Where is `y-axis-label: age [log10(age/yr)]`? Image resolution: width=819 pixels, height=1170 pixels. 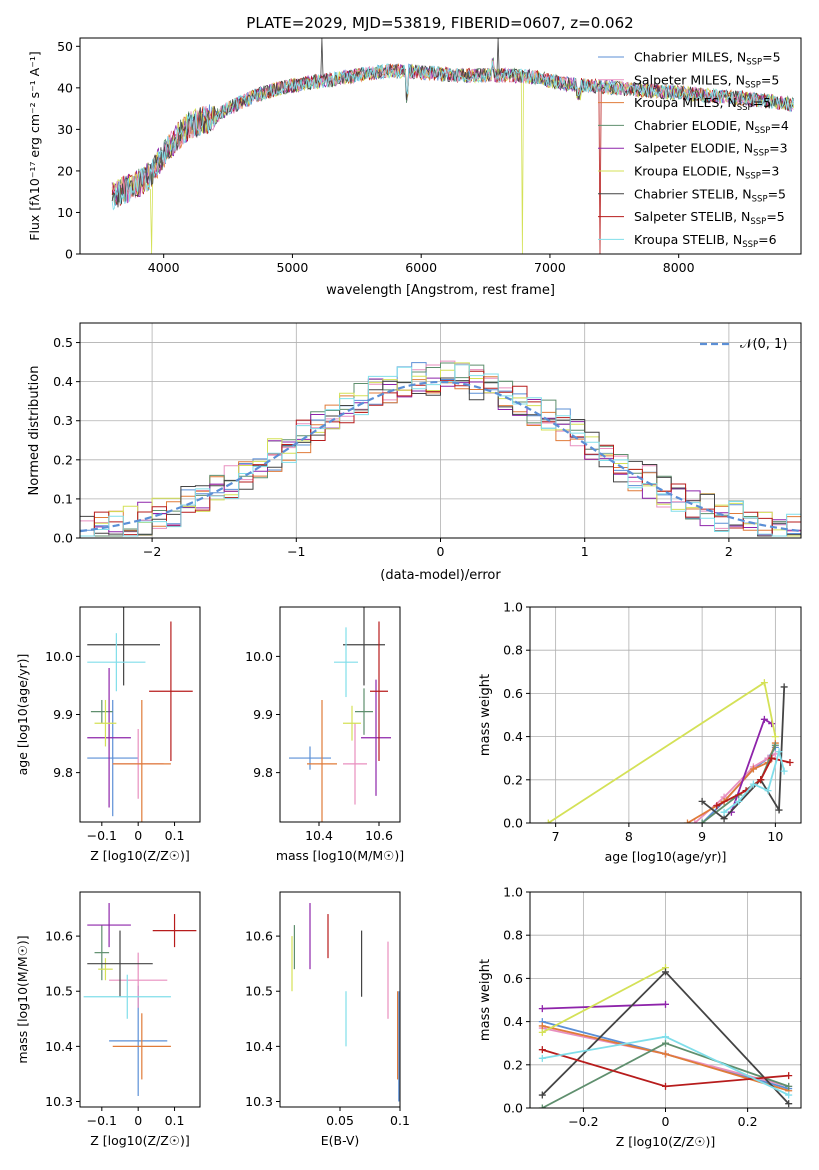 y-axis-label: age [log10(age/yr)] is located at coordinates (22, 715).